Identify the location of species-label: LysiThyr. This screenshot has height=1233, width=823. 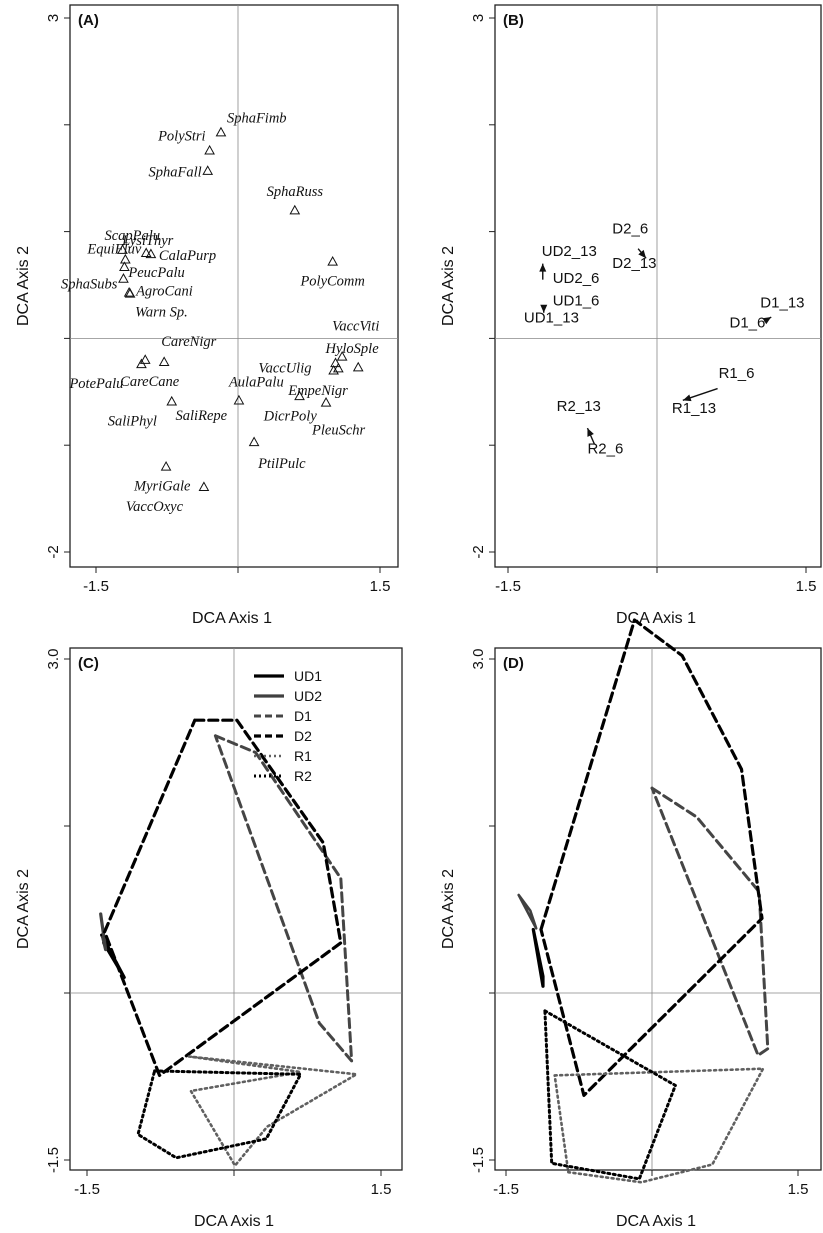
(147, 241).